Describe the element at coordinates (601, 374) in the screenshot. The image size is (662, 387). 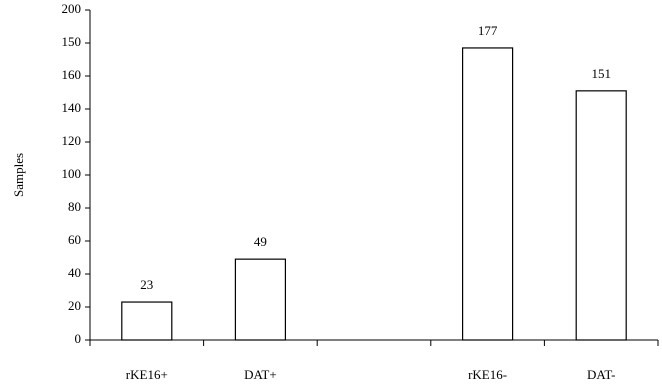
I see `x-tick-label: DAT-` at that location.